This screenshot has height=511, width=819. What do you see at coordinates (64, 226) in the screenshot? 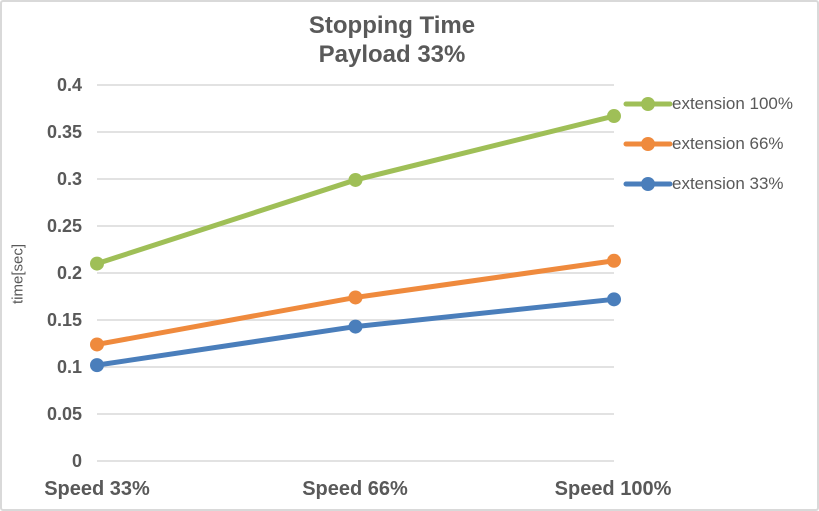
I see `y-tick-label: 0.25` at bounding box center [64, 226].